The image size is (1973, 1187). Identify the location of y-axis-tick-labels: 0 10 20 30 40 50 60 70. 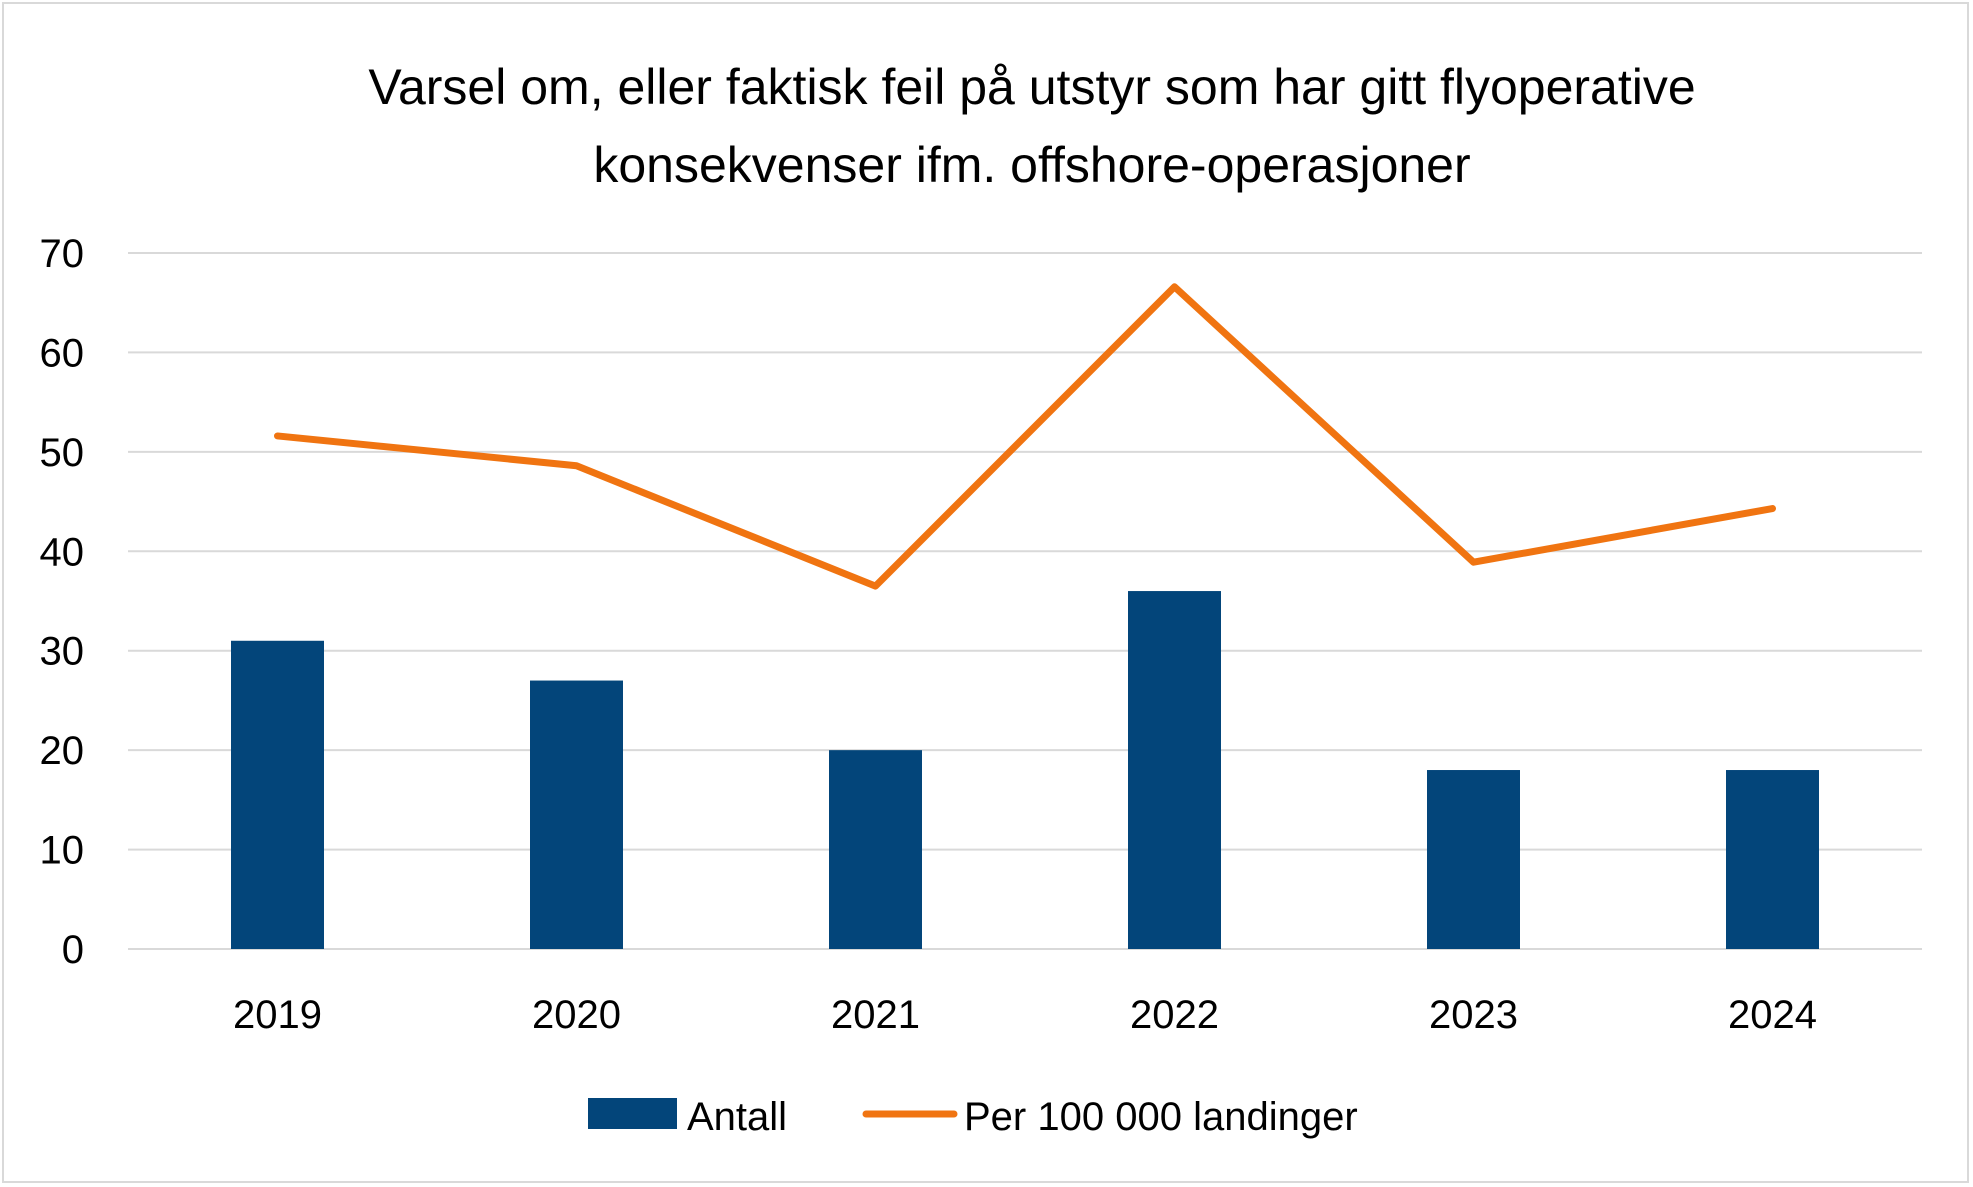
(62, 602).